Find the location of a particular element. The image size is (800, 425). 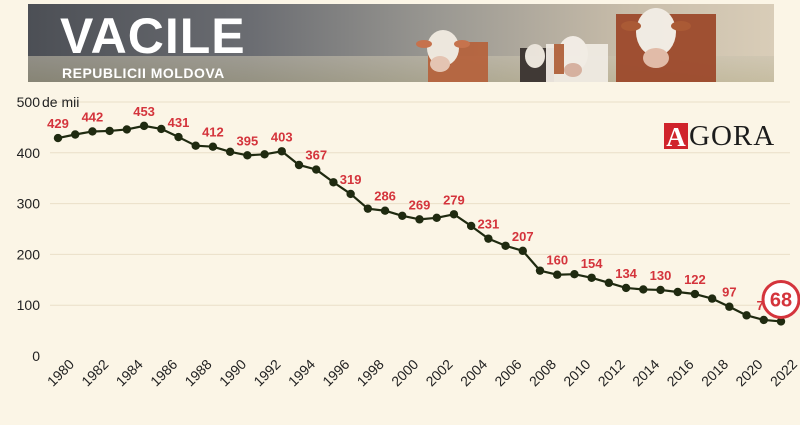

data-label: 154 is located at coordinates (592, 263).